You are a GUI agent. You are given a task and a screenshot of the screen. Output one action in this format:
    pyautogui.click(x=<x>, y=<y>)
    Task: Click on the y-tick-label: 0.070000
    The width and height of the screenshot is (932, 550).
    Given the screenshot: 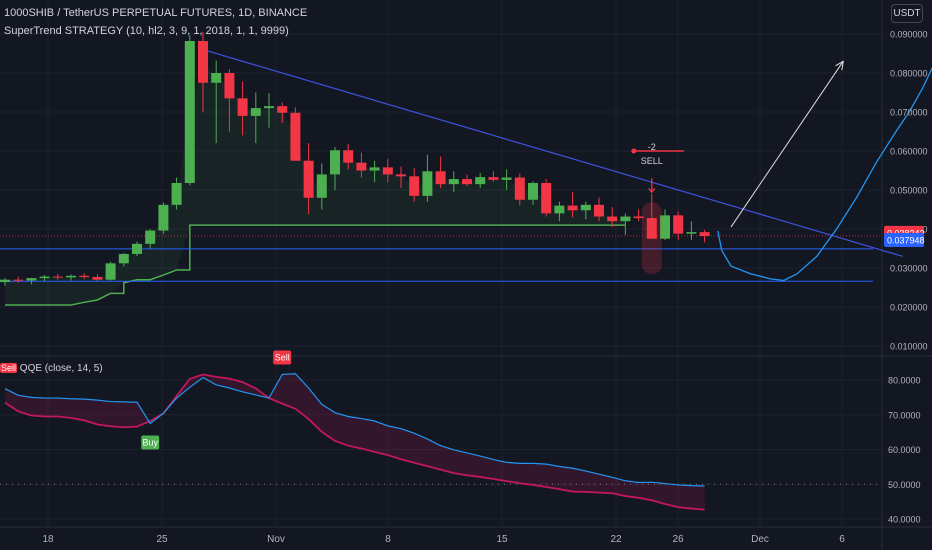 What is the action you would take?
    pyautogui.click(x=909, y=113)
    